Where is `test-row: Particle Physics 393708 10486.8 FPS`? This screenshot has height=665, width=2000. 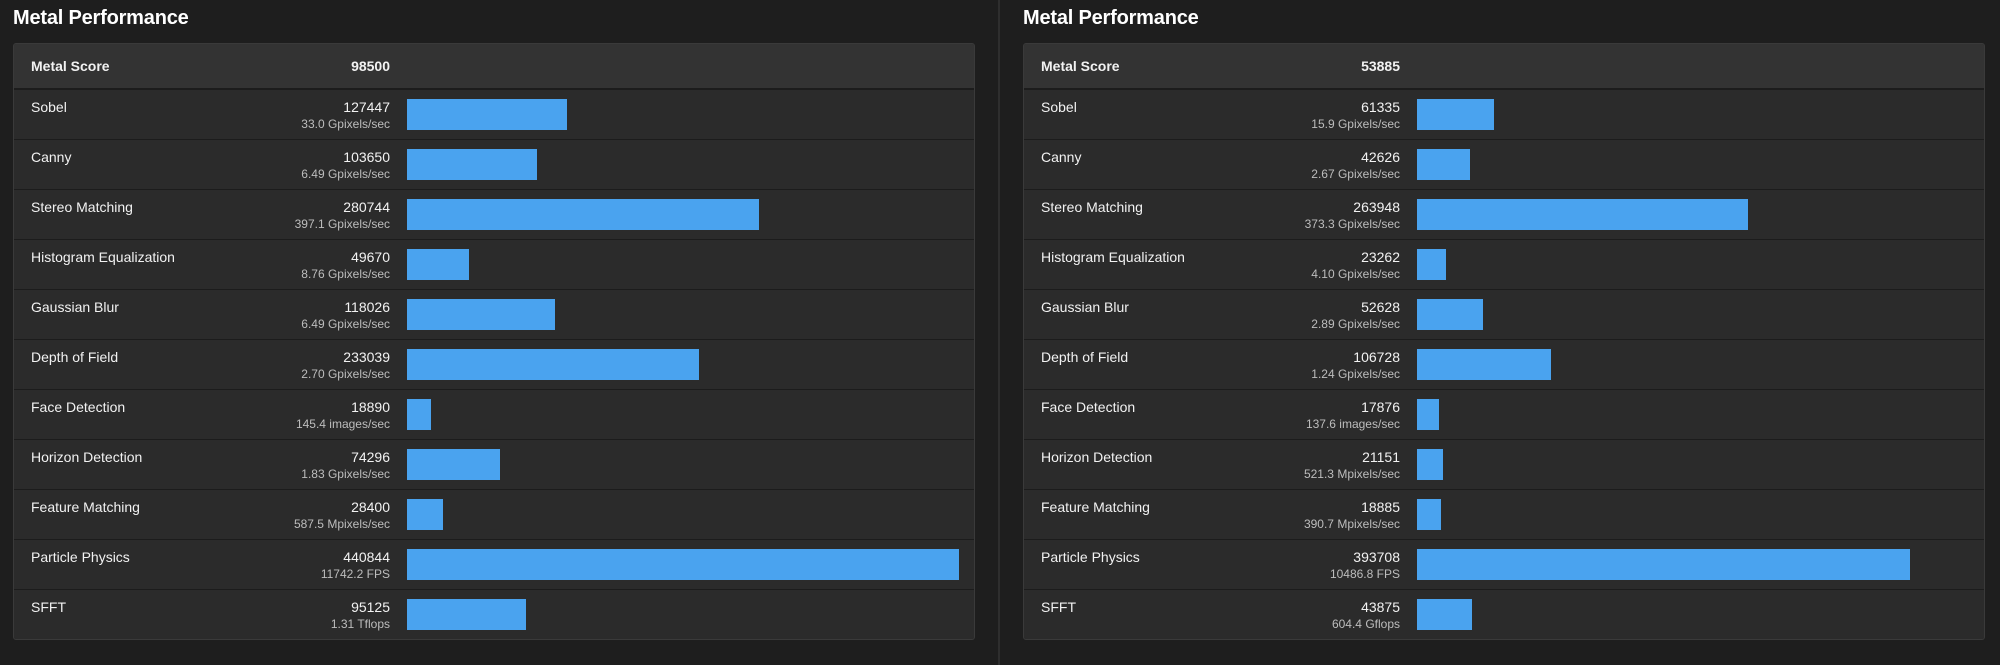
test-row: Particle Physics 393708 10486.8 FPS is located at coordinates (1504, 564).